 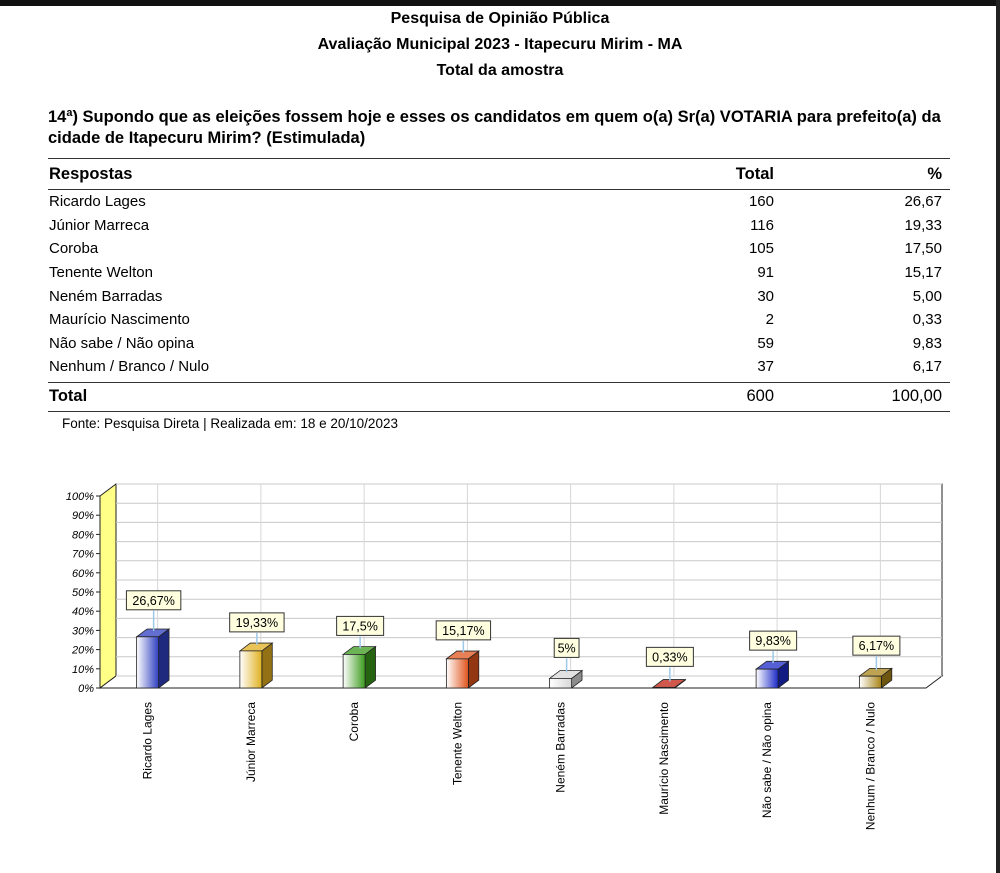 I want to click on data-label: 26,67%, so click(x=153, y=601).